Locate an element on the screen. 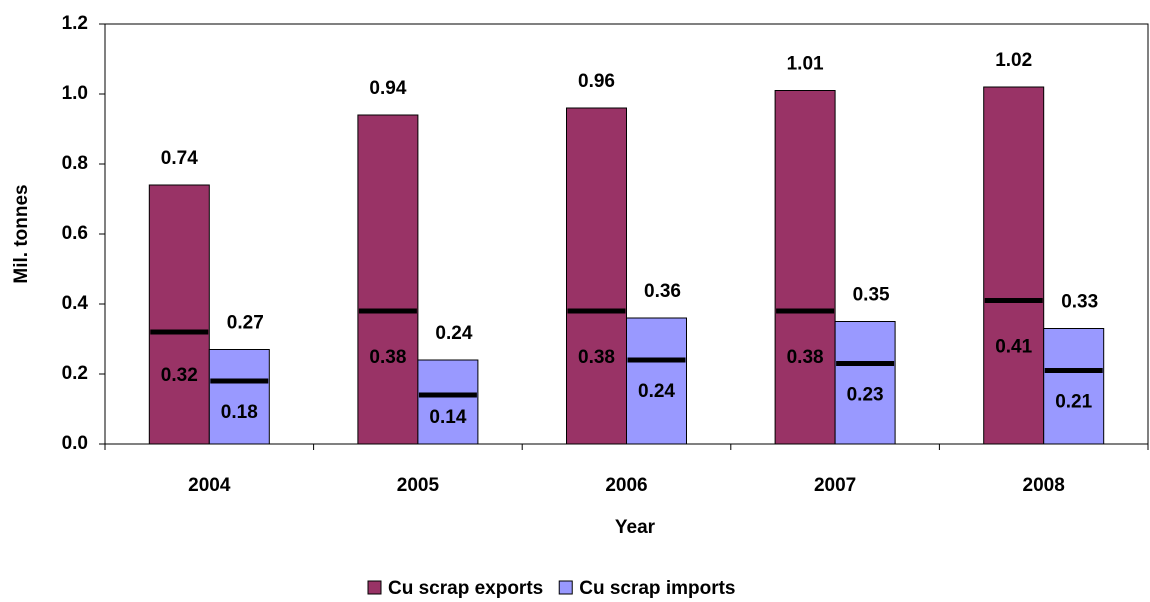 The height and width of the screenshot is (602, 1150). line-label: 0.23 is located at coordinates (865, 395).